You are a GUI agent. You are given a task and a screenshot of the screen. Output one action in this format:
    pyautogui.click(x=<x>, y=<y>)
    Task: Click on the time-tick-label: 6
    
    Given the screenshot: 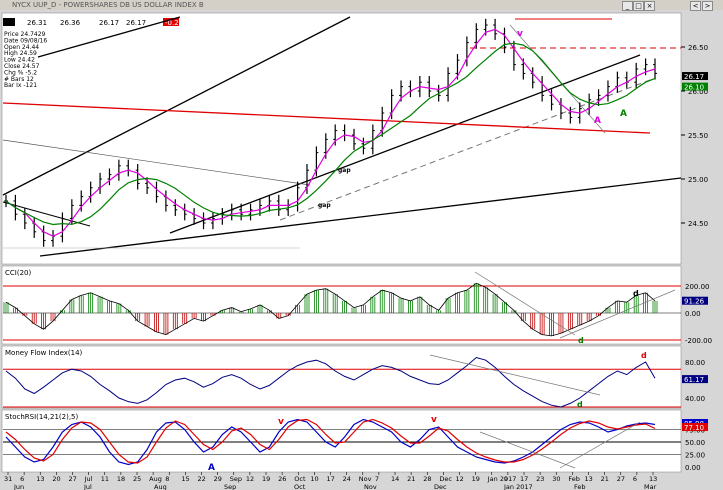 What is the action you would take?
    pyautogui.click(x=22, y=479)
    